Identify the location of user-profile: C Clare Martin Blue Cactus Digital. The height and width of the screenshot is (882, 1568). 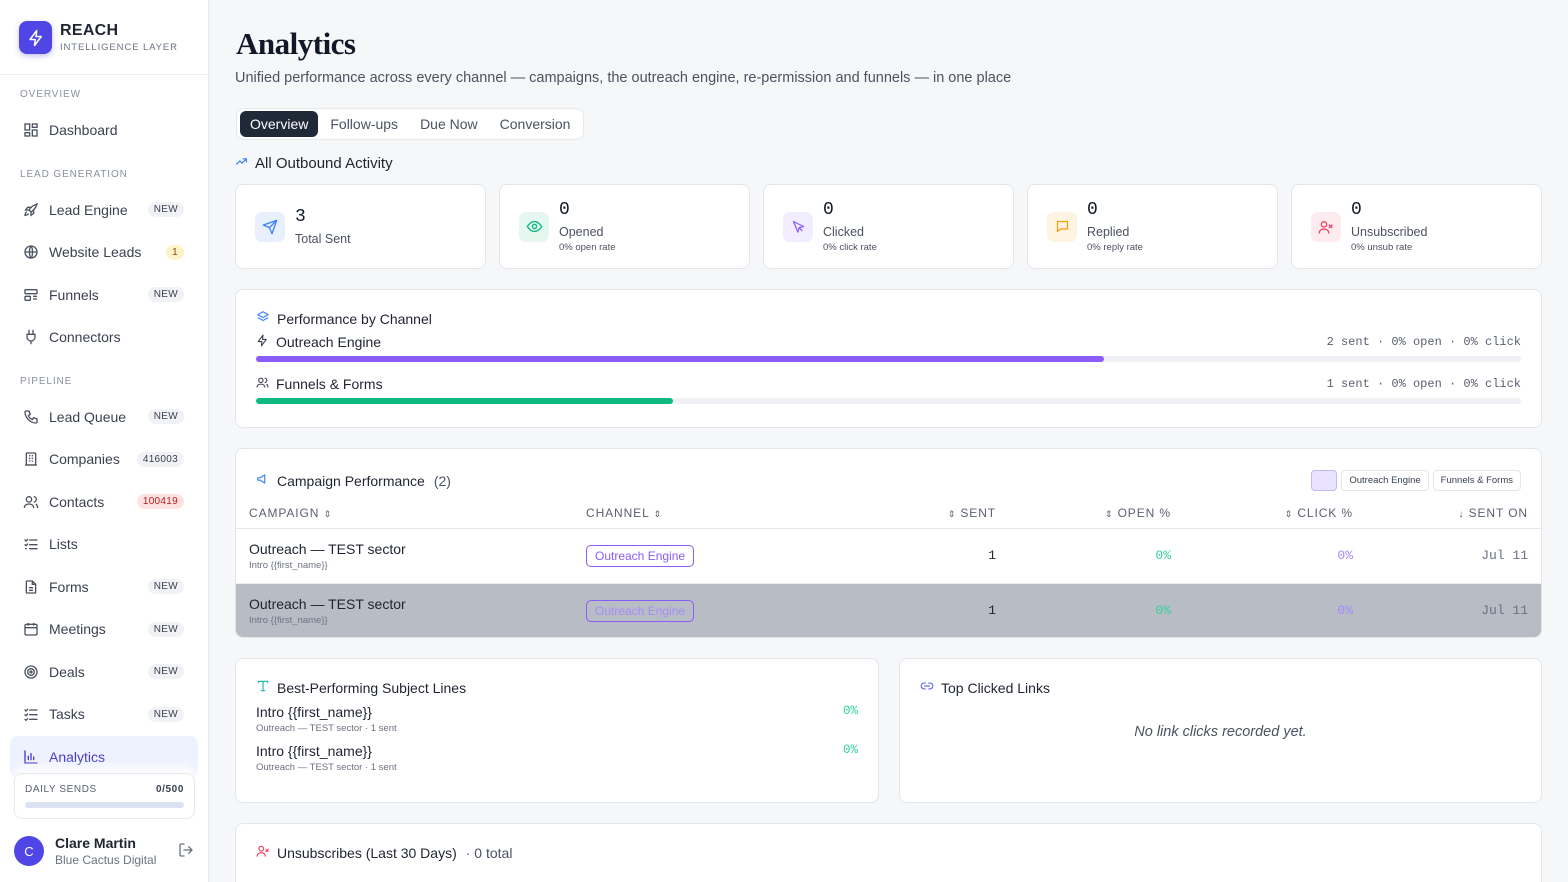
(104, 851).